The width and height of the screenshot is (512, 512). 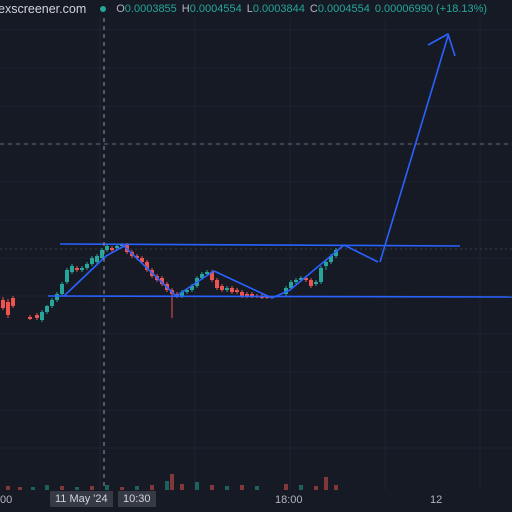 I want to click on ohlc-high: H0.0004554, so click(x=211, y=9).